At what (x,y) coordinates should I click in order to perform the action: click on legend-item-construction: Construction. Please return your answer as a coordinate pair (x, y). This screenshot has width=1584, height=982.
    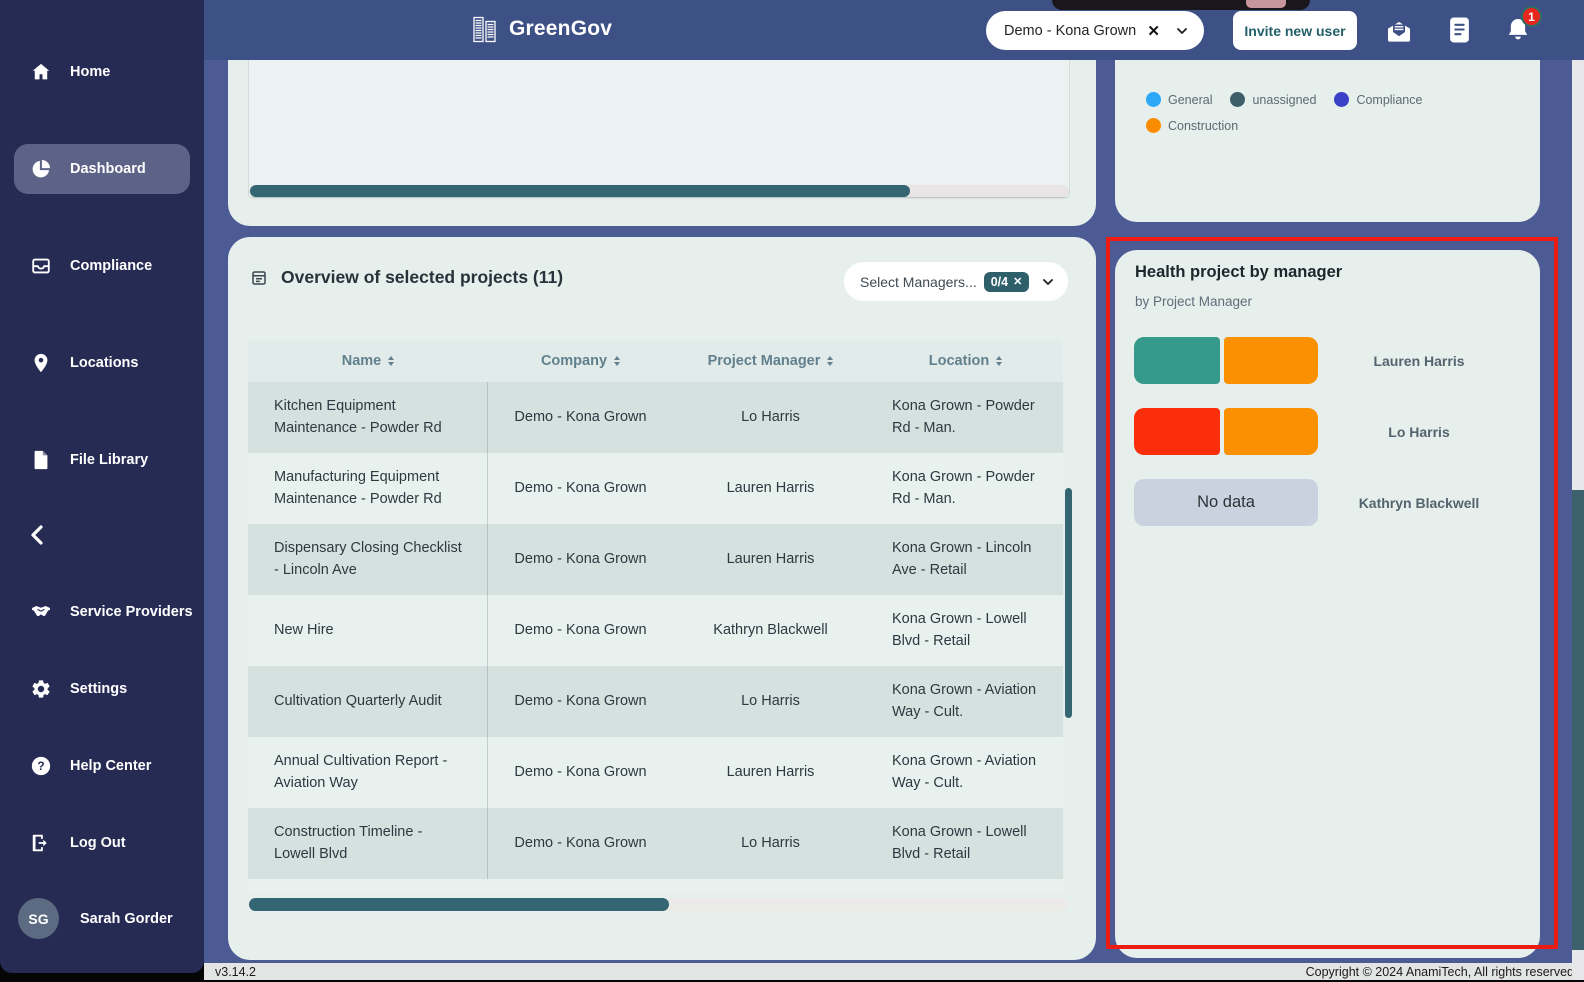
    Looking at the image, I should click on (1192, 125).